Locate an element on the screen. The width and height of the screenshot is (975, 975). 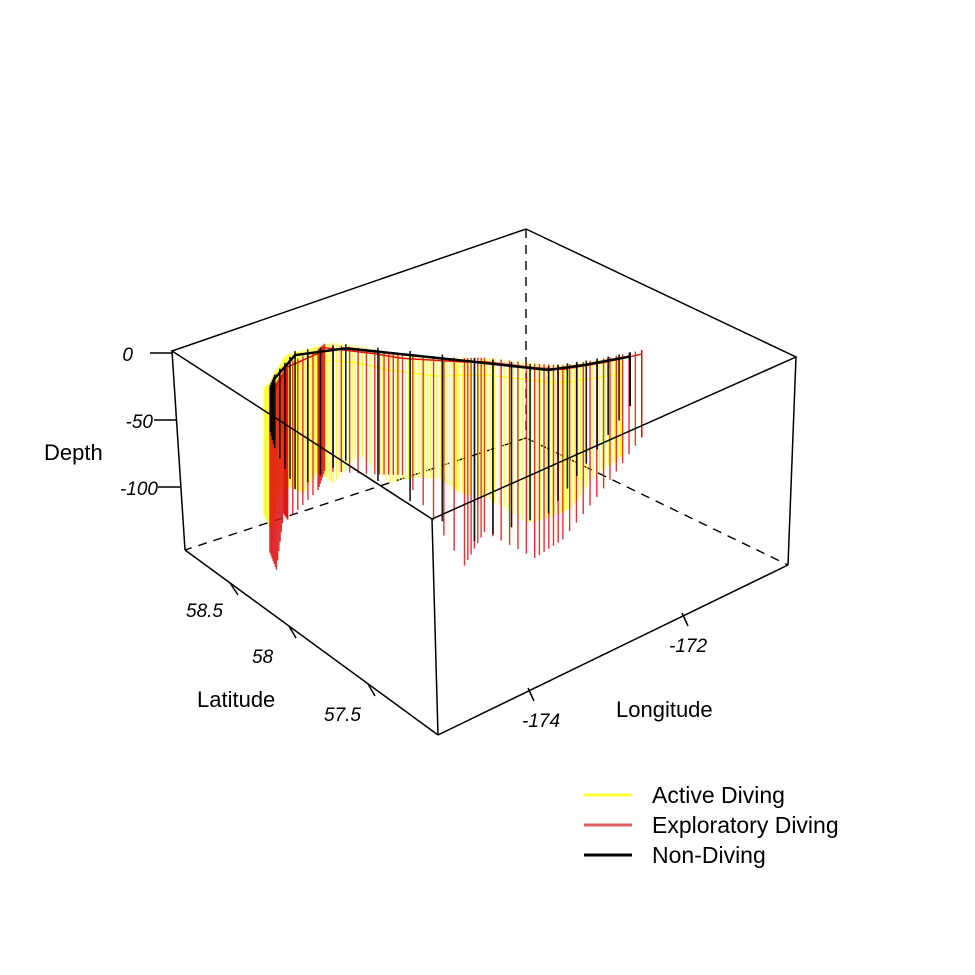
box-edge-bottom-right is located at coordinates (613, 650).